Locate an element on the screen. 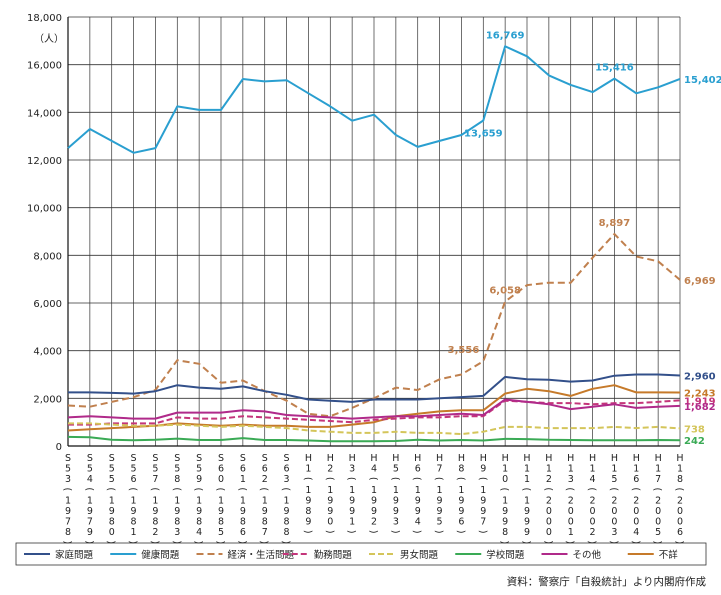 Image resolution: width=721 pixels, height=595 pixels. data-label-health: 15,416 is located at coordinates (614, 68).